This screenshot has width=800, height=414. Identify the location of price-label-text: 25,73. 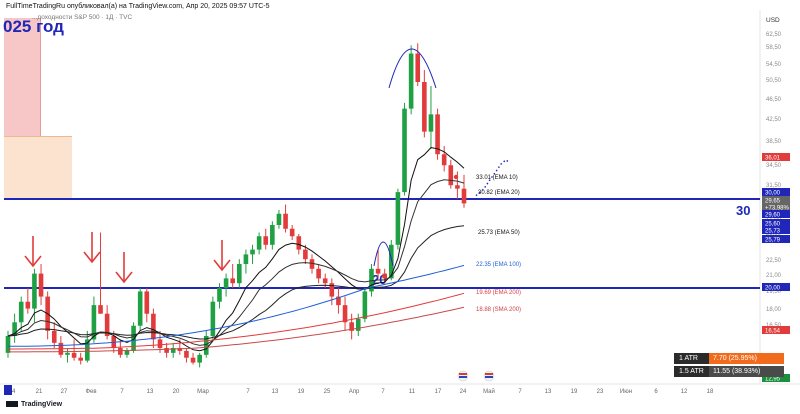
(773, 232).